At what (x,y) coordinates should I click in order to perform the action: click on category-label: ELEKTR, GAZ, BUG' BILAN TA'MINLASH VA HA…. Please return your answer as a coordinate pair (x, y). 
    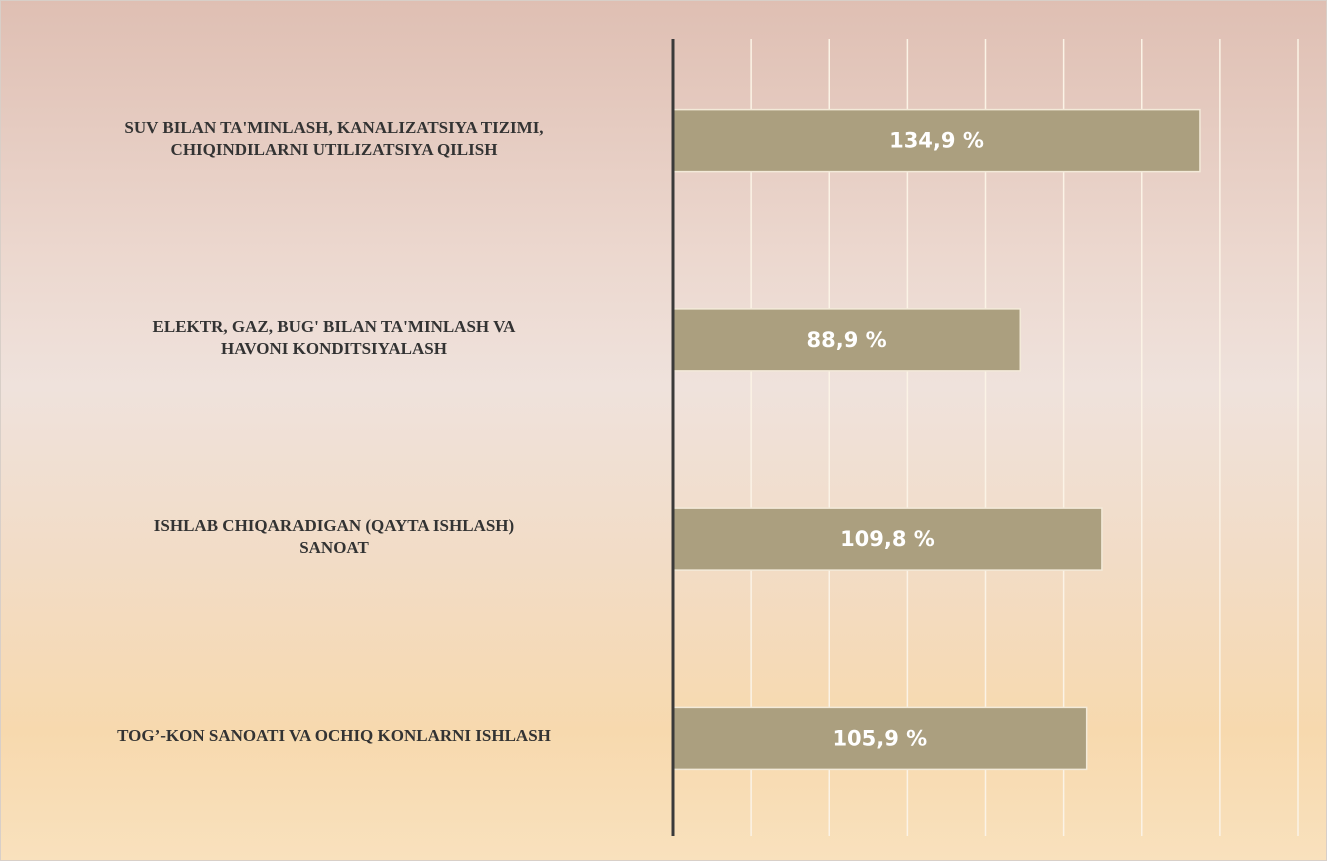
    Looking at the image, I should click on (334, 337).